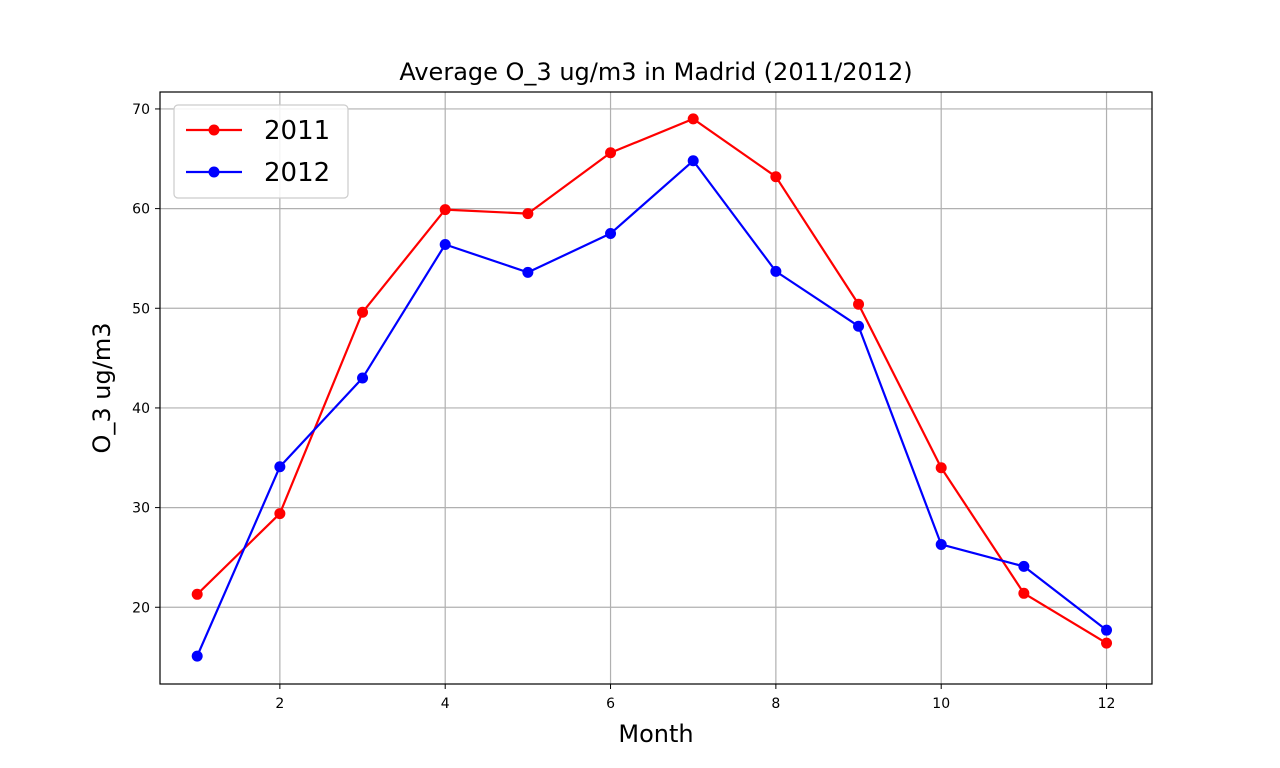 The height and width of the screenshot is (768, 1280). Describe the element at coordinates (941, 704) in the screenshot. I see `x-tick-label: 10` at that location.